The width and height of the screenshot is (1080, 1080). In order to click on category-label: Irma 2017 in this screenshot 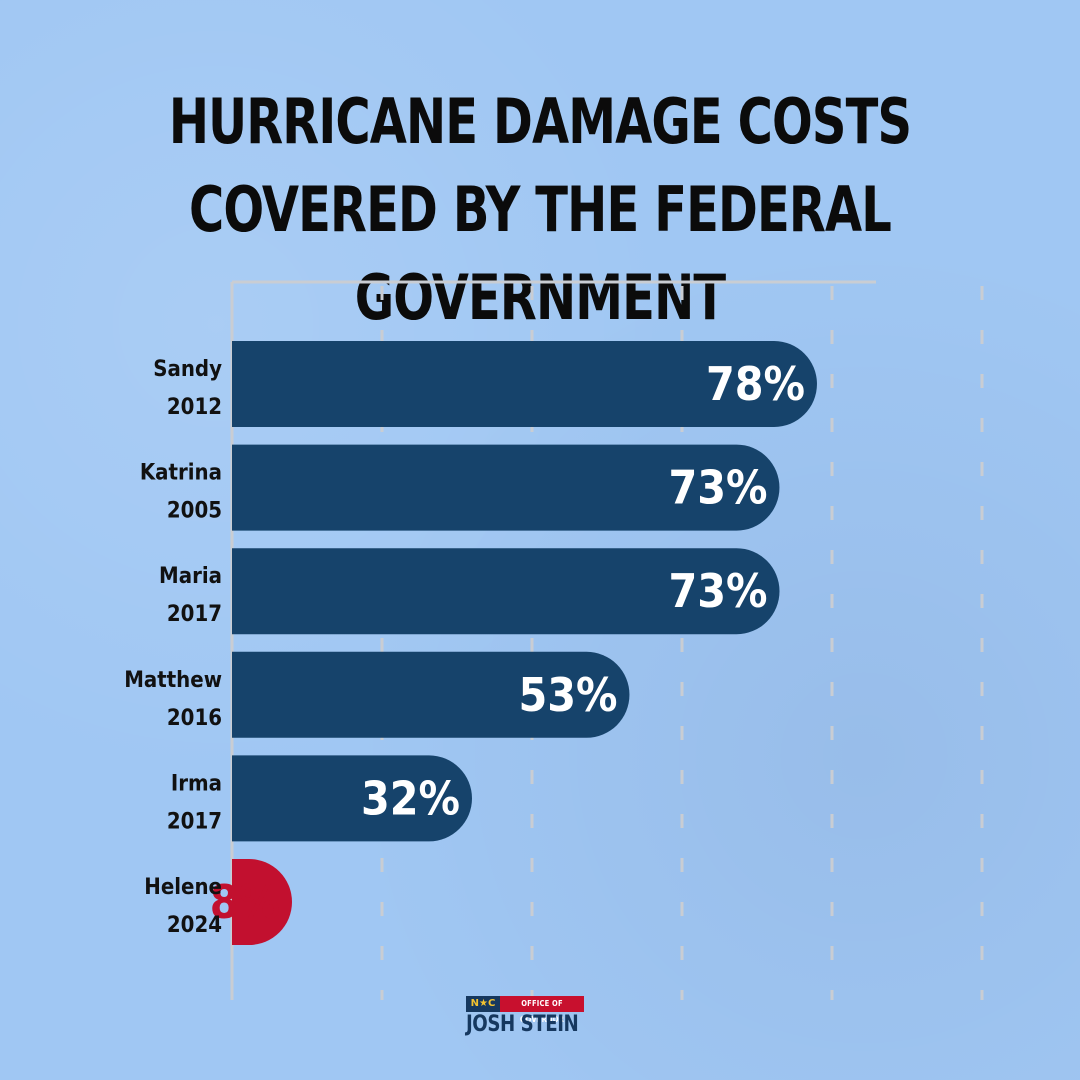, I will do `click(194, 802)`.